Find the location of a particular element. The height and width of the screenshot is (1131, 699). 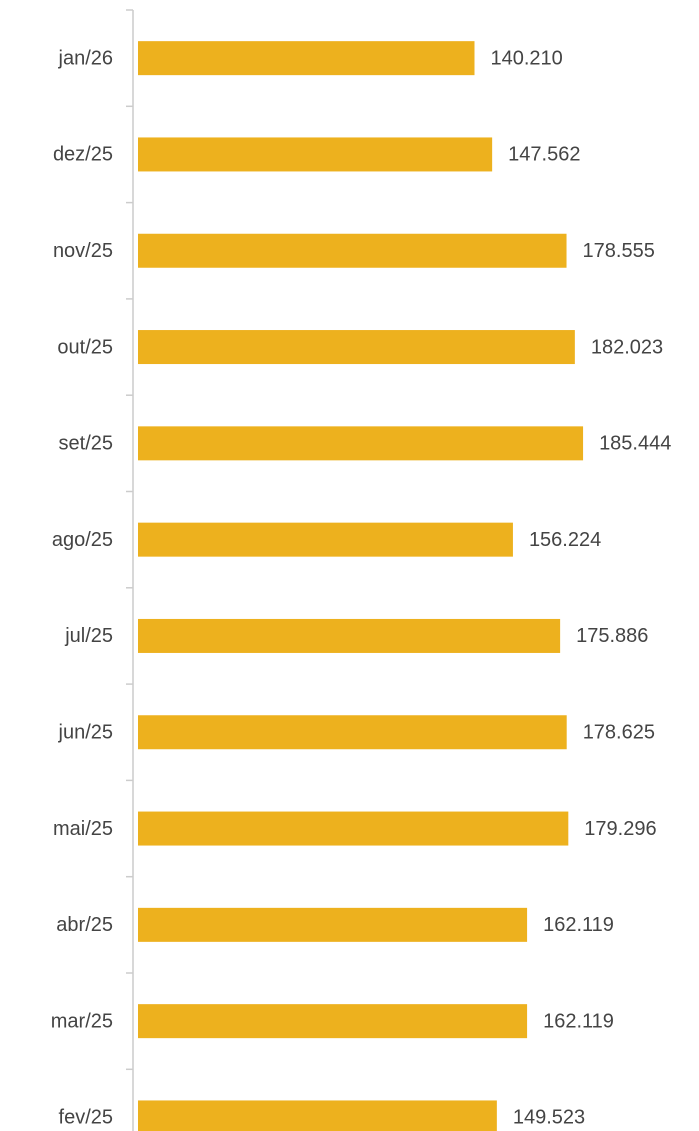

category-label: mar/25 is located at coordinates (82, 1021).